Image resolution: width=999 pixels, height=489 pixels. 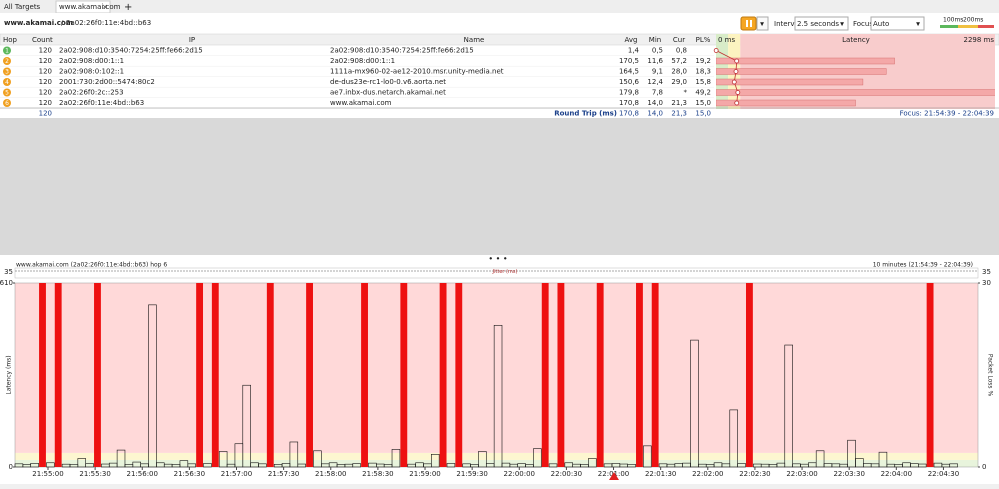 What do you see at coordinates (614, 476) in the screenshot?
I see `time-marker` at bounding box center [614, 476].